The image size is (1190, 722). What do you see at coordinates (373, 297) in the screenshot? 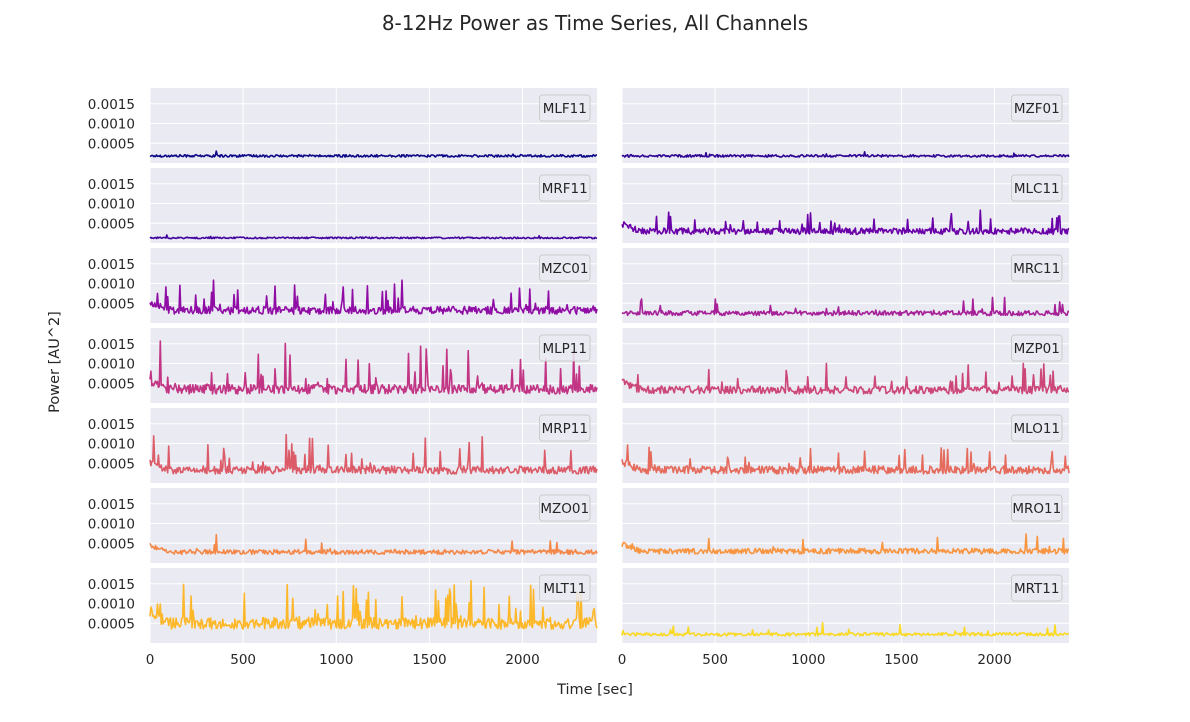
I see `series-line-mzc01` at bounding box center [373, 297].